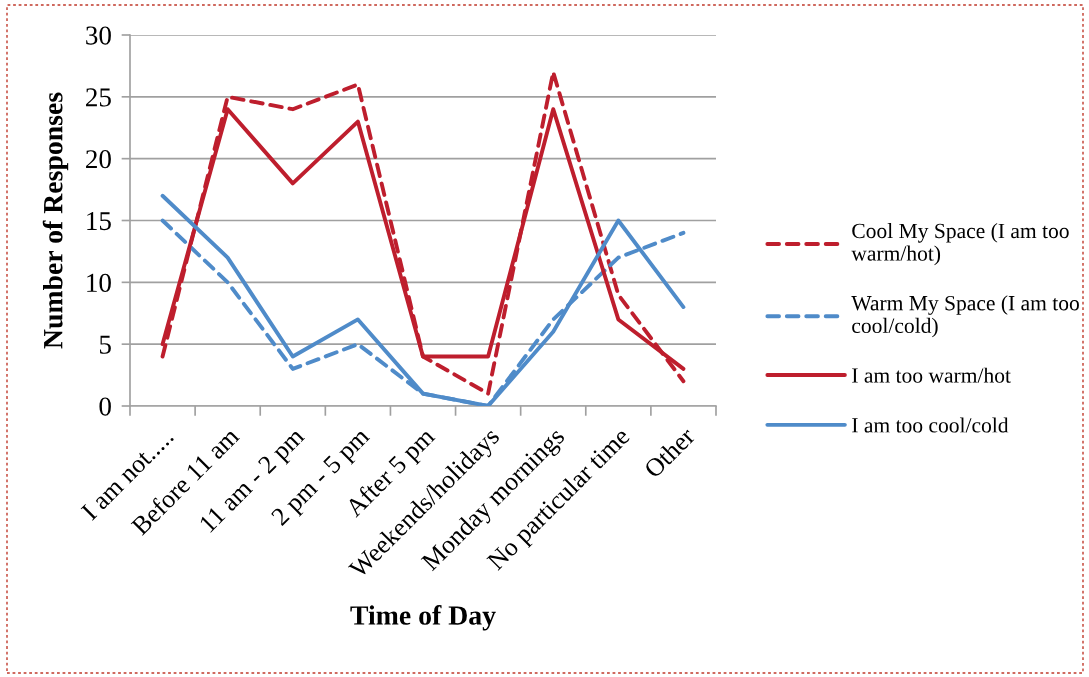  I want to click on y-axis-title: Number of Responses, so click(55, 220).